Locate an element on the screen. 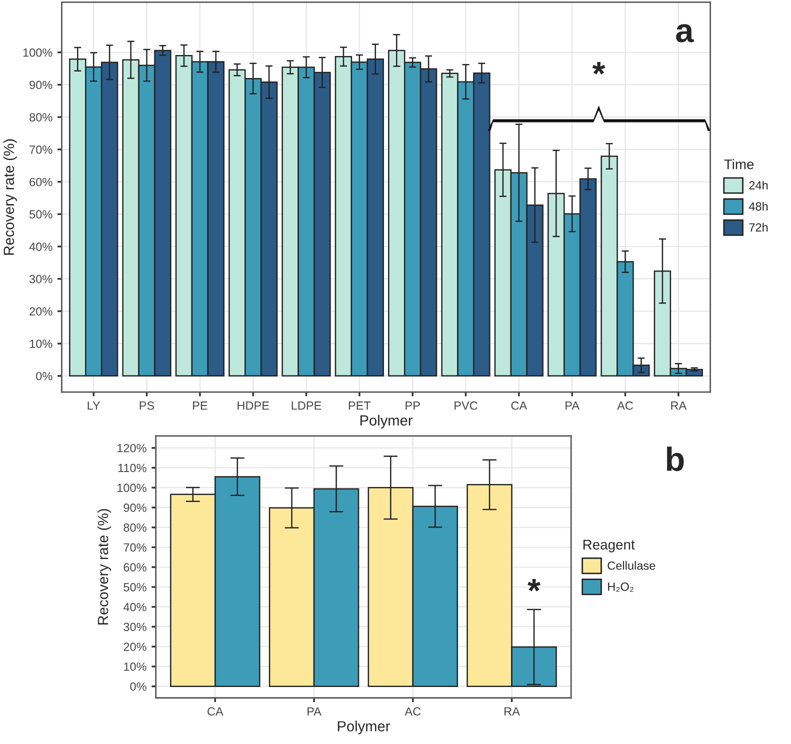 The width and height of the screenshot is (791, 744). text: b is located at coordinates (675, 459).